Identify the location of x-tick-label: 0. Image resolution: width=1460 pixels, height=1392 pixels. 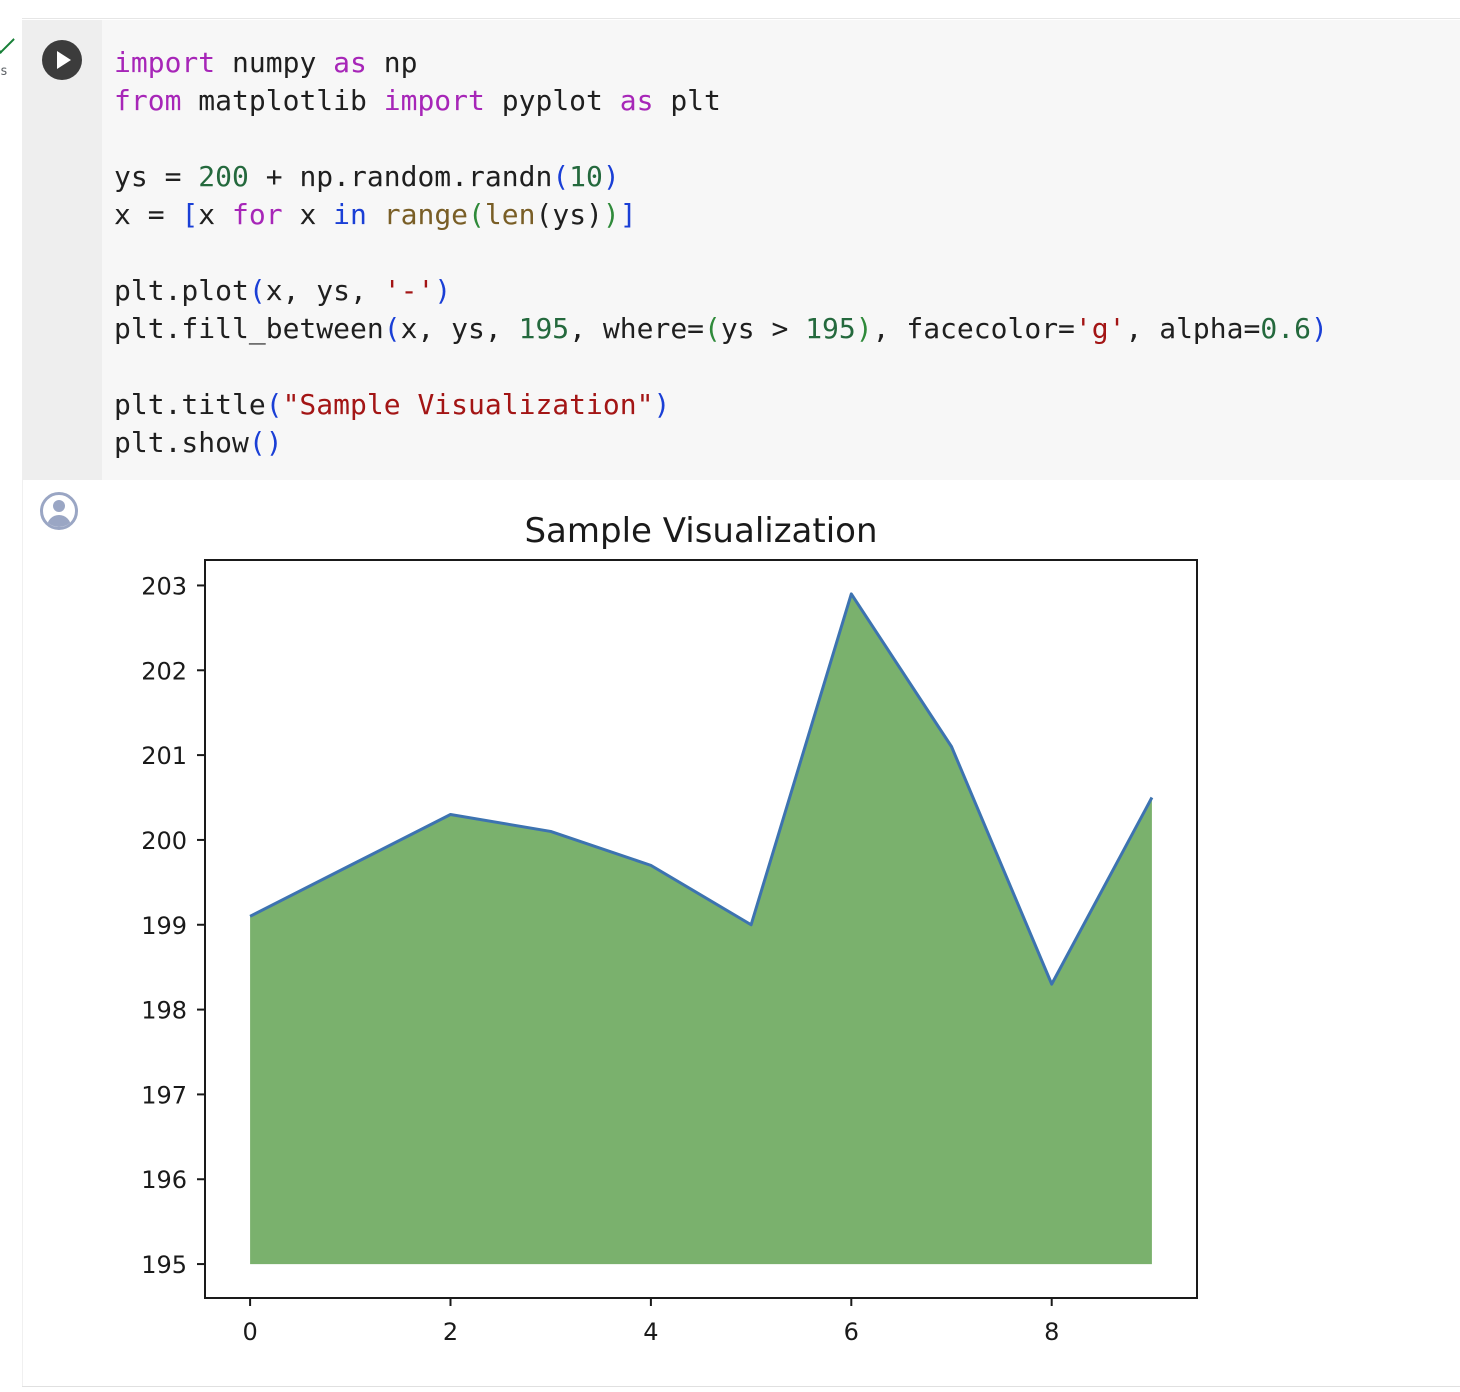
(249, 1332).